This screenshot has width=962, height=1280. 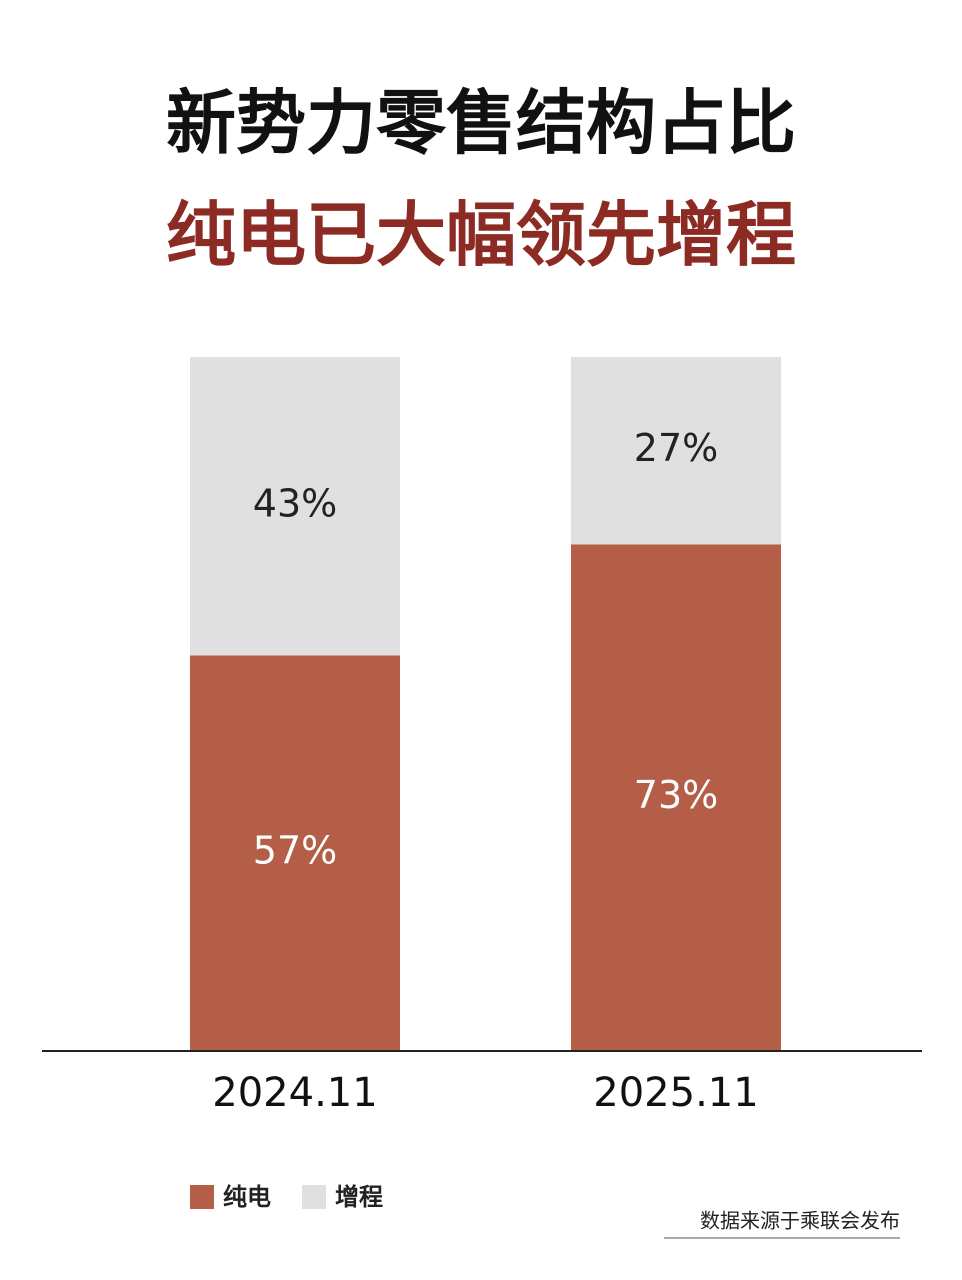 What do you see at coordinates (481, 235) in the screenshot?
I see `chart-subtitle: 纯电已大幅领先增程` at bounding box center [481, 235].